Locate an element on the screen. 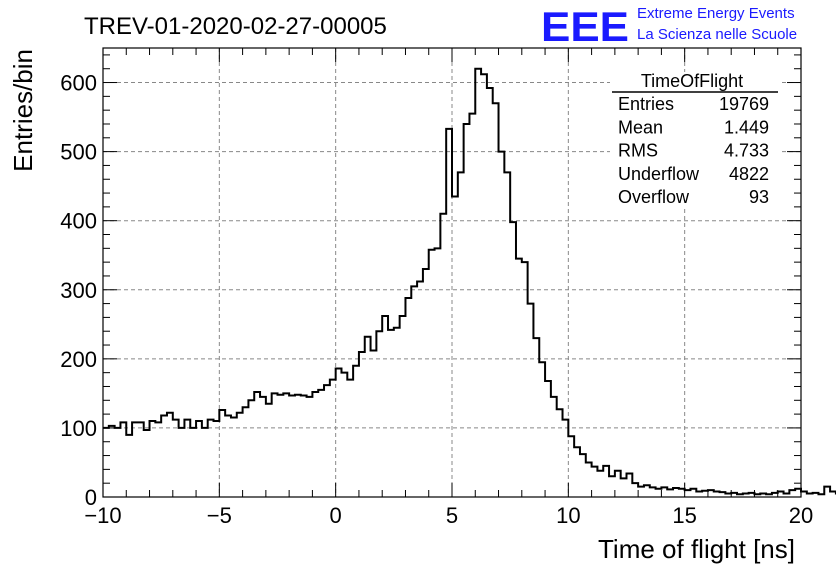 The width and height of the screenshot is (836, 572). stats-box-title: TimeOfFlight is located at coordinates (692, 81).